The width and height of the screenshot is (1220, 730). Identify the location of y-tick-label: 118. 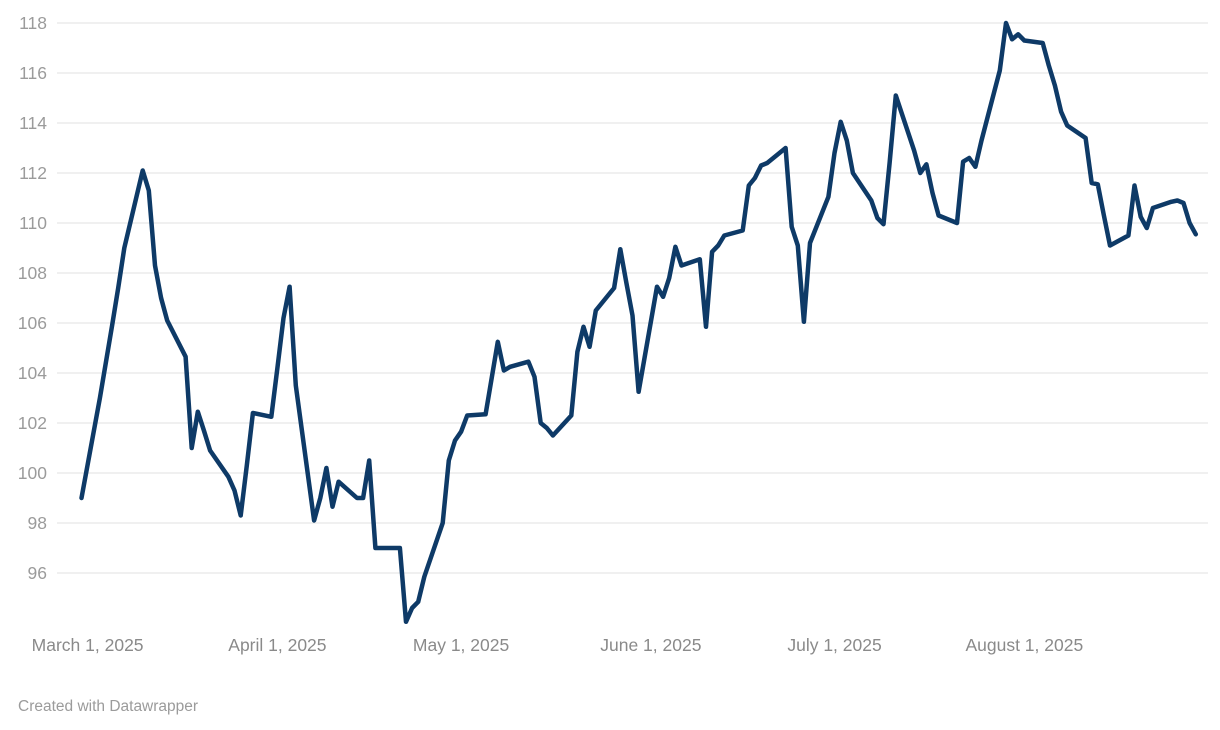
(33, 23).